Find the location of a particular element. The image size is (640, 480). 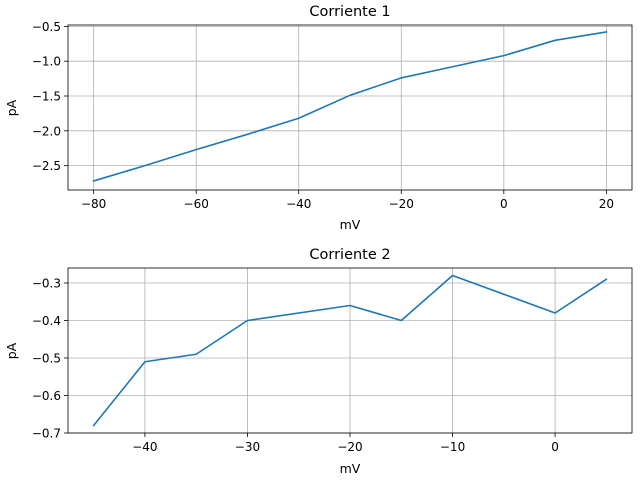

chart-title: Corriente 2 is located at coordinates (349, 255).